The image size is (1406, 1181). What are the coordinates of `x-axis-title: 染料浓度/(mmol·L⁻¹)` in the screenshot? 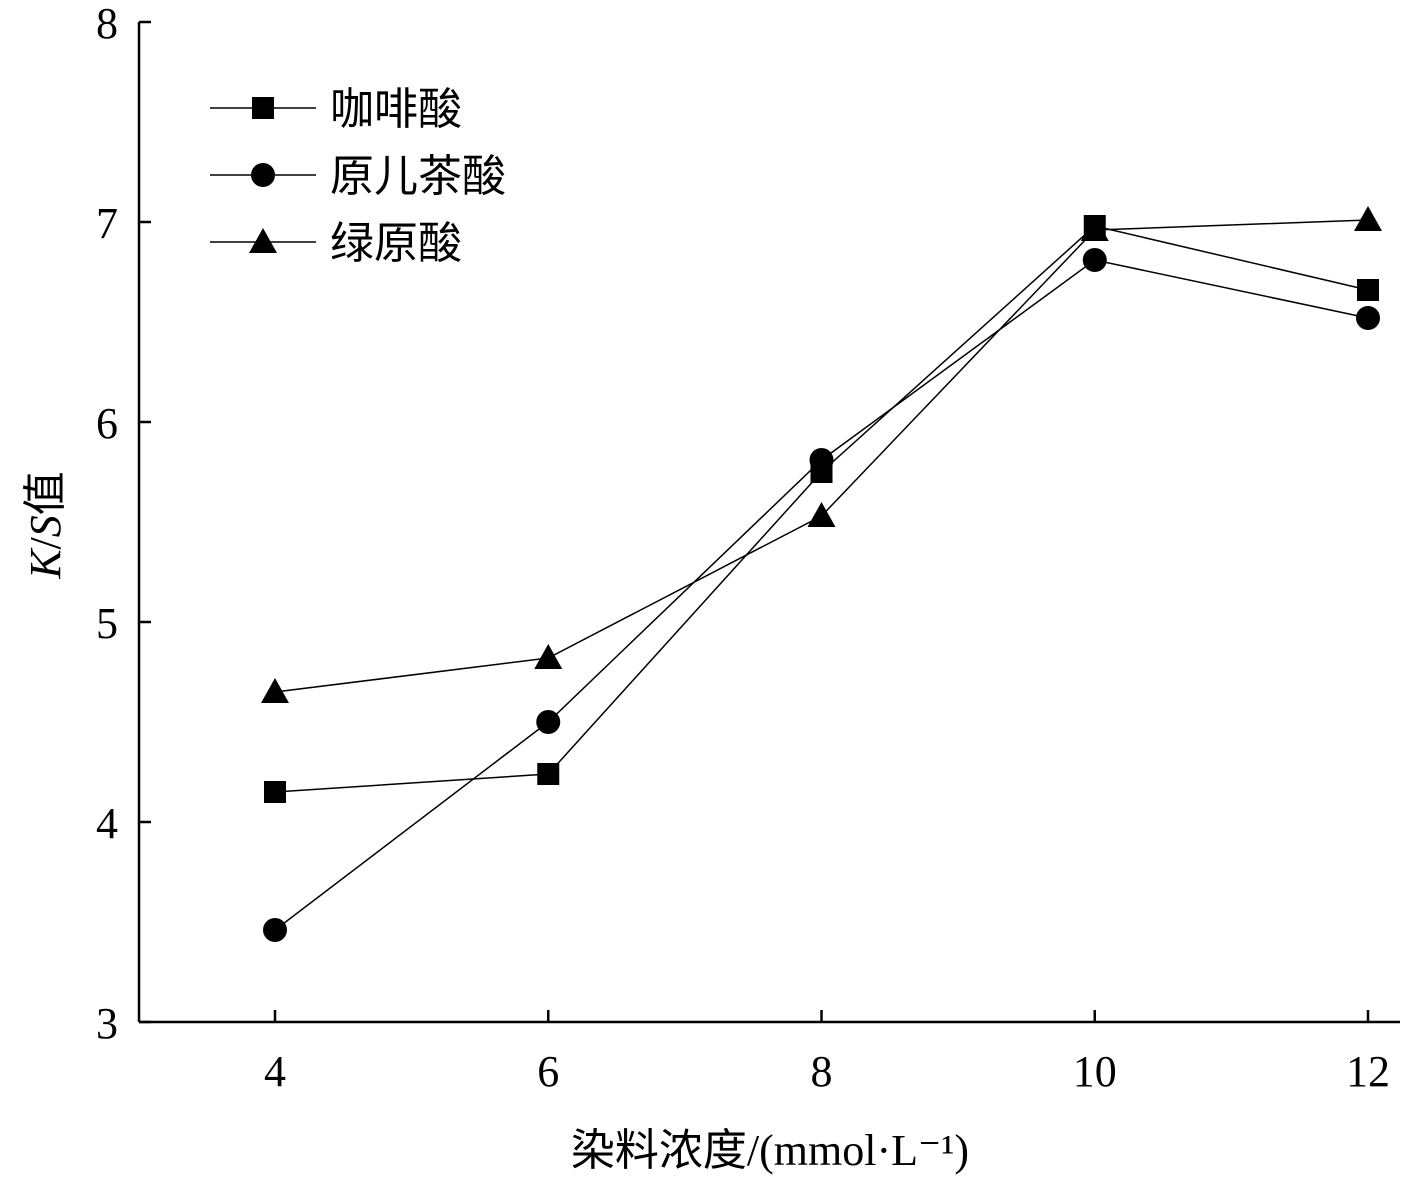 It's located at (770, 1150).